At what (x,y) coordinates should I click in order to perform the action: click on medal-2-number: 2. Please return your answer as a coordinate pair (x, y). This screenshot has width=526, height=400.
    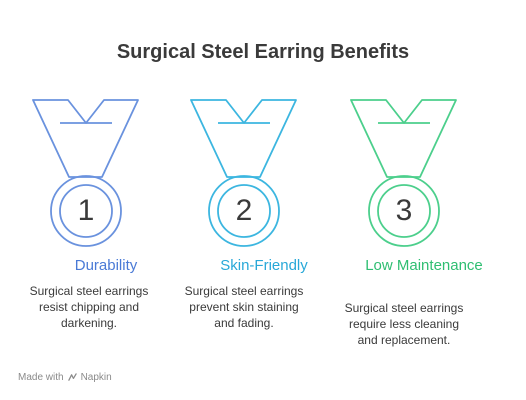
    Looking at the image, I should click on (244, 210).